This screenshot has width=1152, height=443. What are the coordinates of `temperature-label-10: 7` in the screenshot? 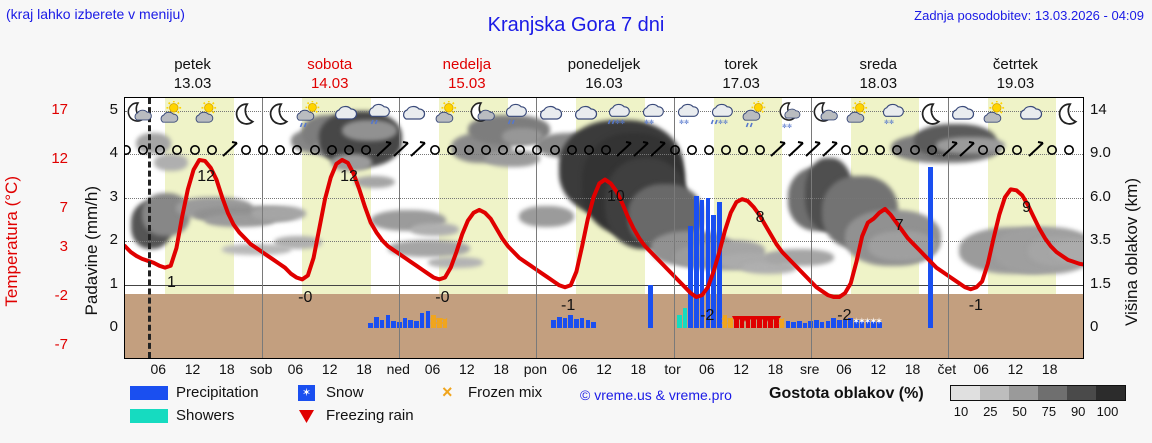 It's located at (899, 225).